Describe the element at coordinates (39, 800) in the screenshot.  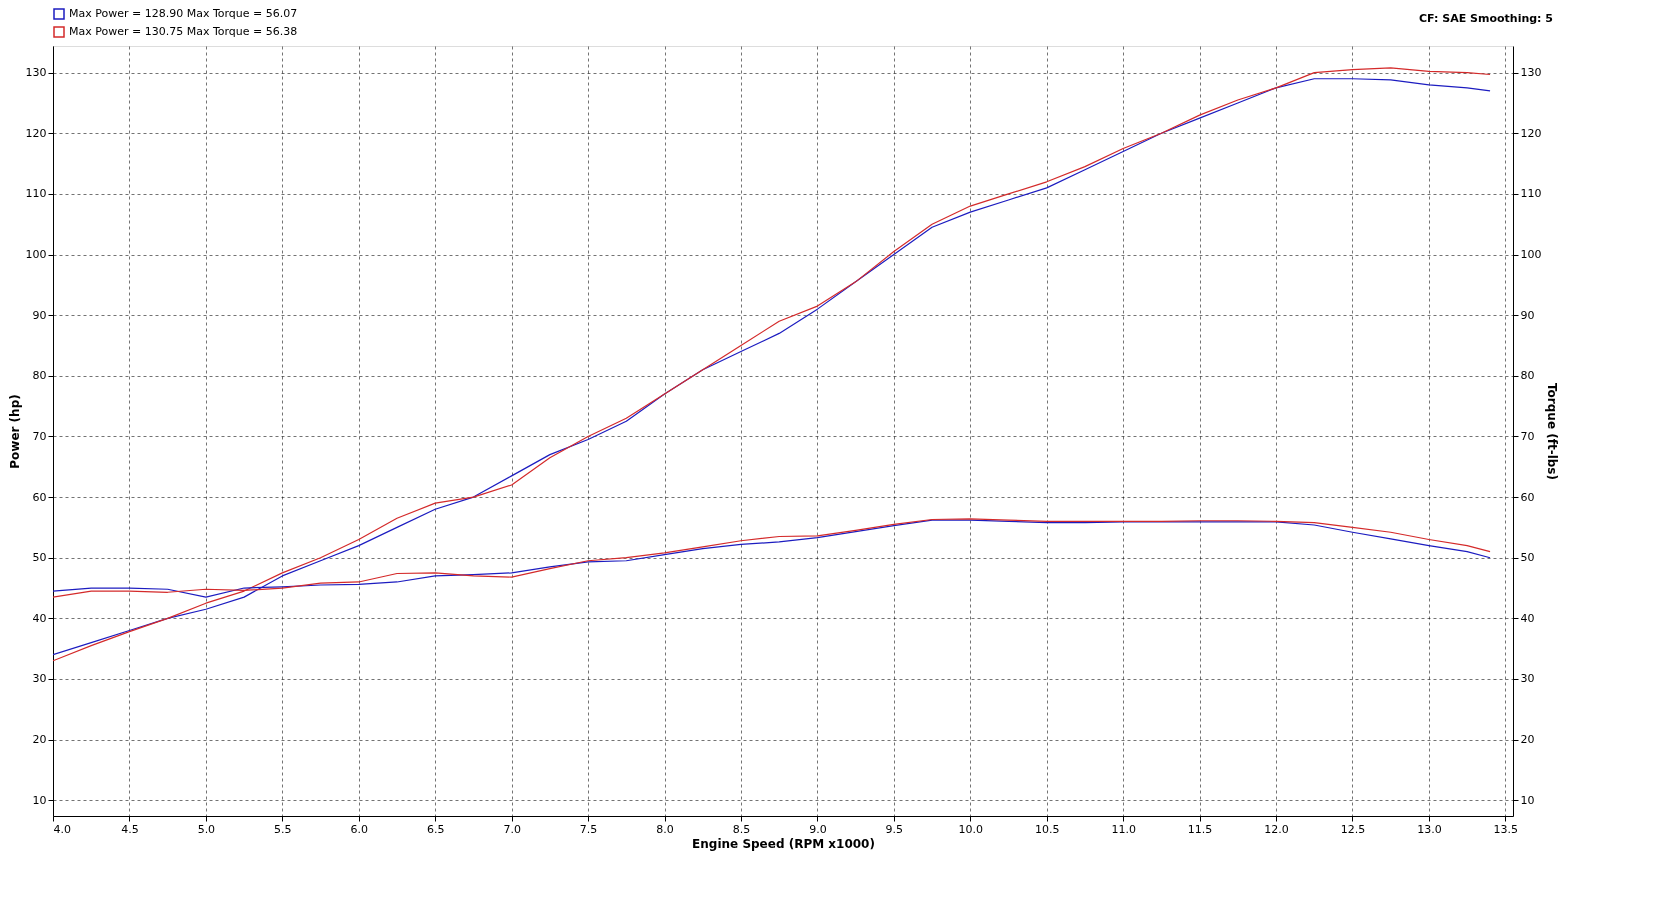
I see `y-tick-label: 10` at that location.